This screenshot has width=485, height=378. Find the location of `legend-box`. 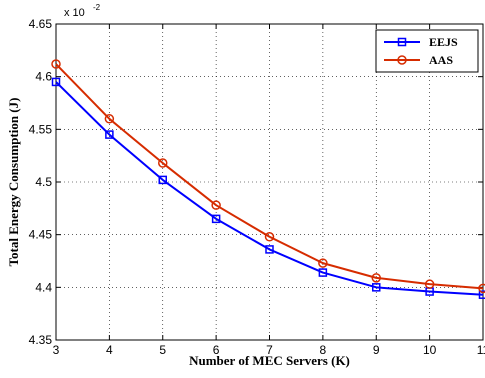

legend-box is located at coordinates (427, 51).